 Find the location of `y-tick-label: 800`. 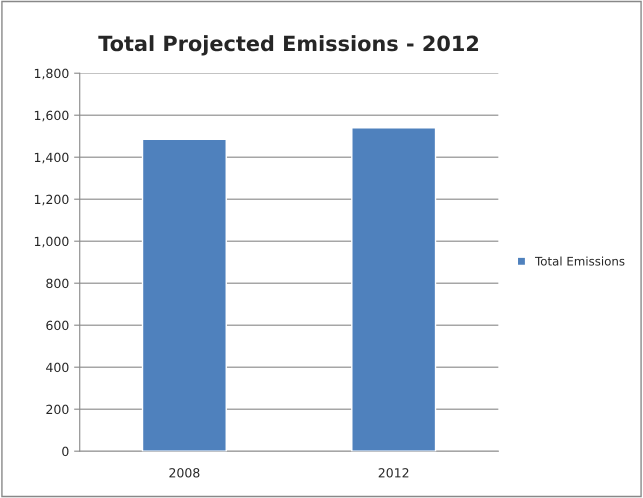

y-tick-label: 800 is located at coordinates (57, 283).